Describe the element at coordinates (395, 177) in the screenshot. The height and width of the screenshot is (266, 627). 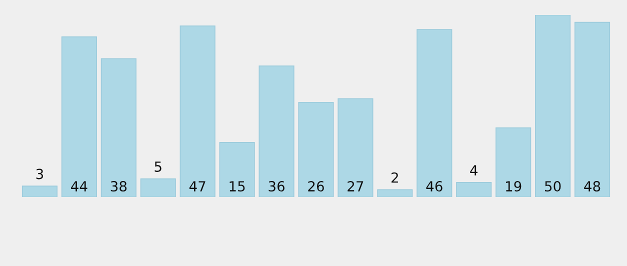
I see `data-label: 2` at that location.